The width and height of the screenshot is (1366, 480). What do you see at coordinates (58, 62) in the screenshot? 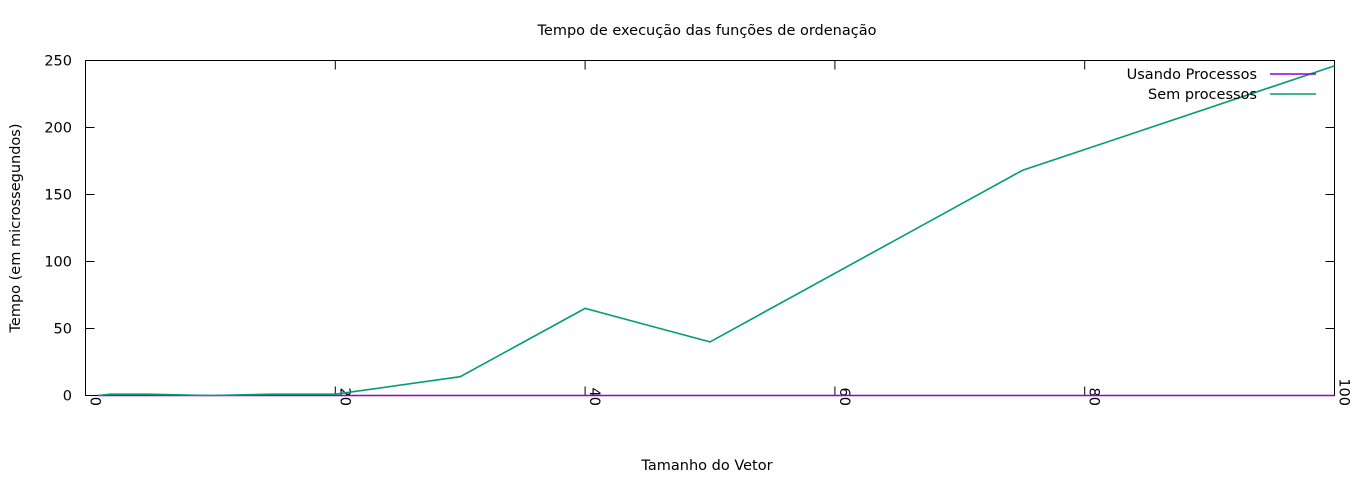
I see `y-tick-label: 250` at bounding box center [58, 62].